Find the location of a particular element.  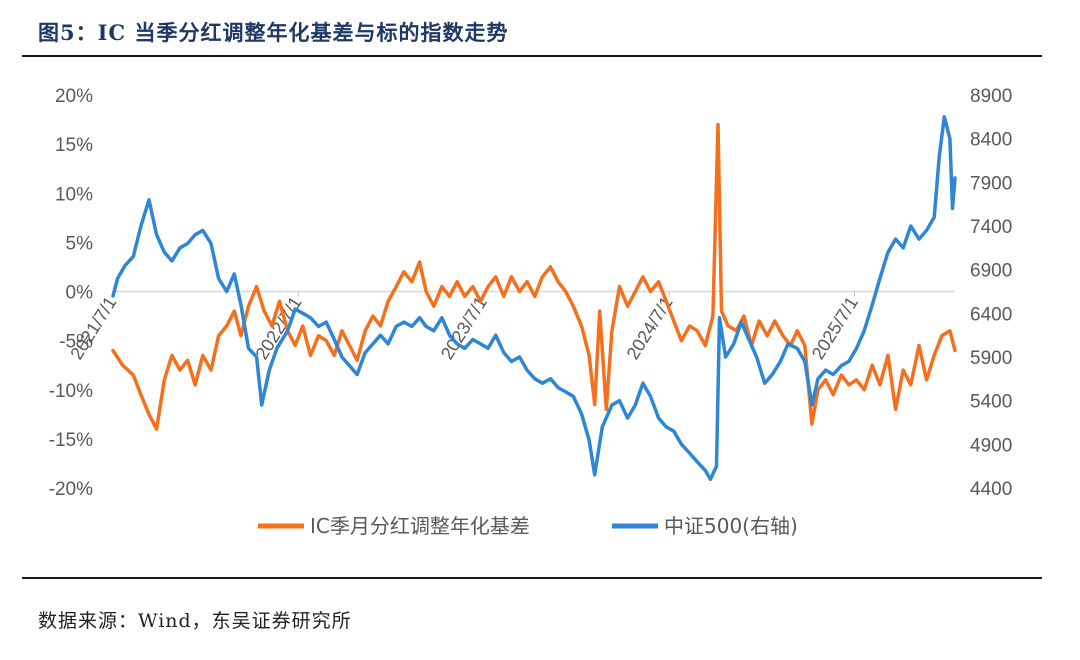

left-tick-label: 15% is located at coordinates (74, 145).